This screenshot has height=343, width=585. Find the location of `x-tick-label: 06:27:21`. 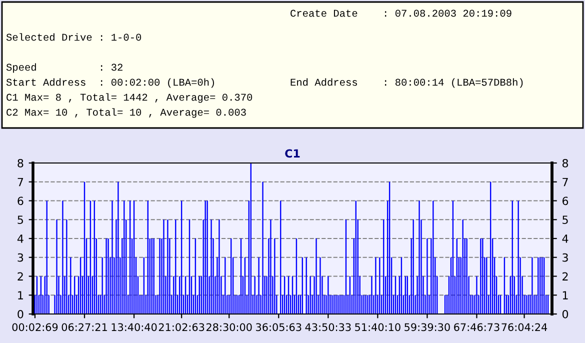

x-tick-label: 06:27:21 is located at coordinates (84, 327).